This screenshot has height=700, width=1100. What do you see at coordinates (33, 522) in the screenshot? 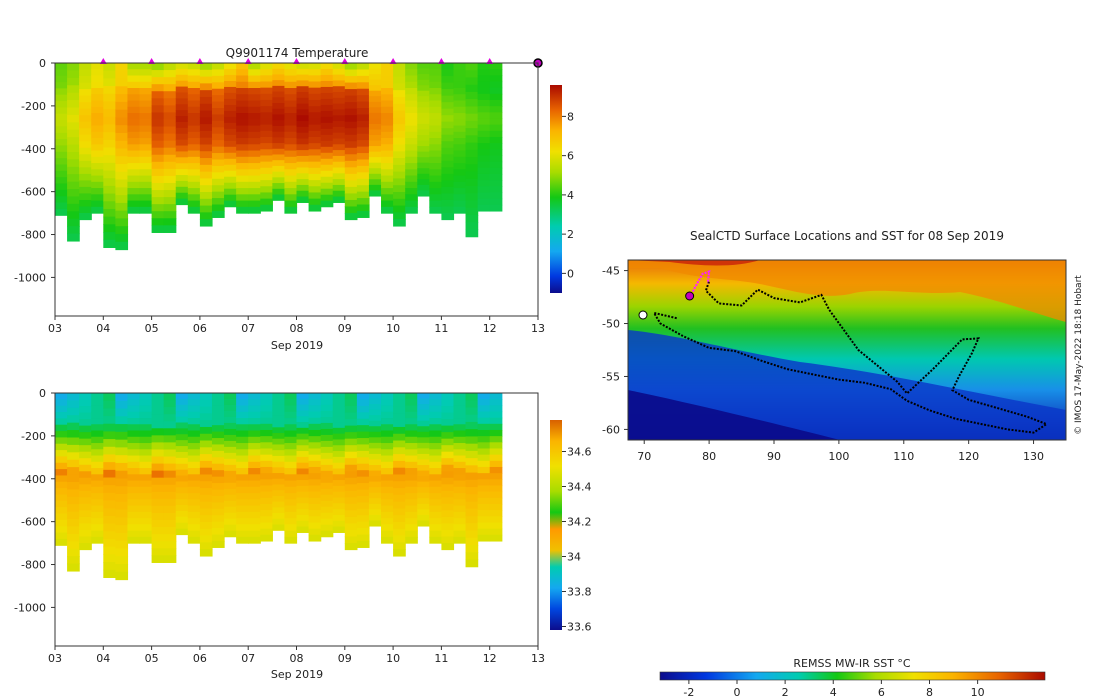
I see `y-tick-label: -600` at bounding box center [33, 522].